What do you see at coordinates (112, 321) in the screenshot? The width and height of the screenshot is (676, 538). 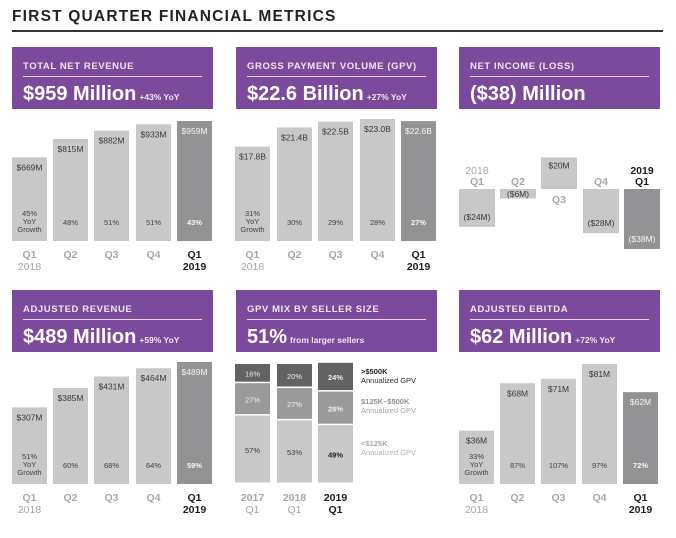 I see `card-header-adjusted-revenue: ADJUSTED REVENUE $489 Million +59% YoY` at bounding box center [112, 321].